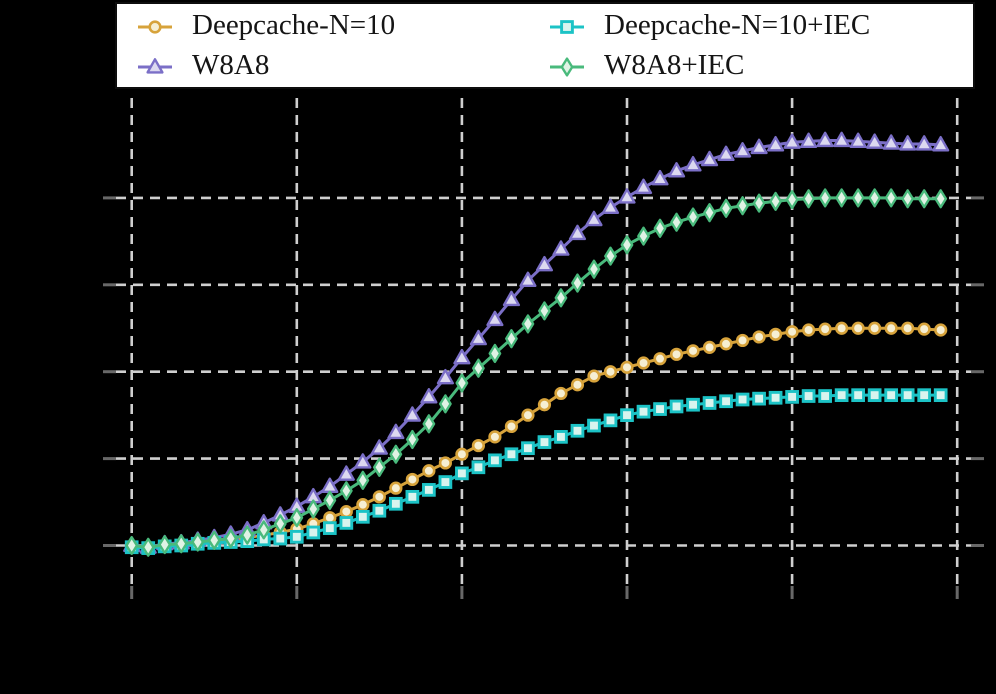 This screenshot has width=996, height=694. I want to click on legend-label: W8A8+IEC, so click(674, 65).